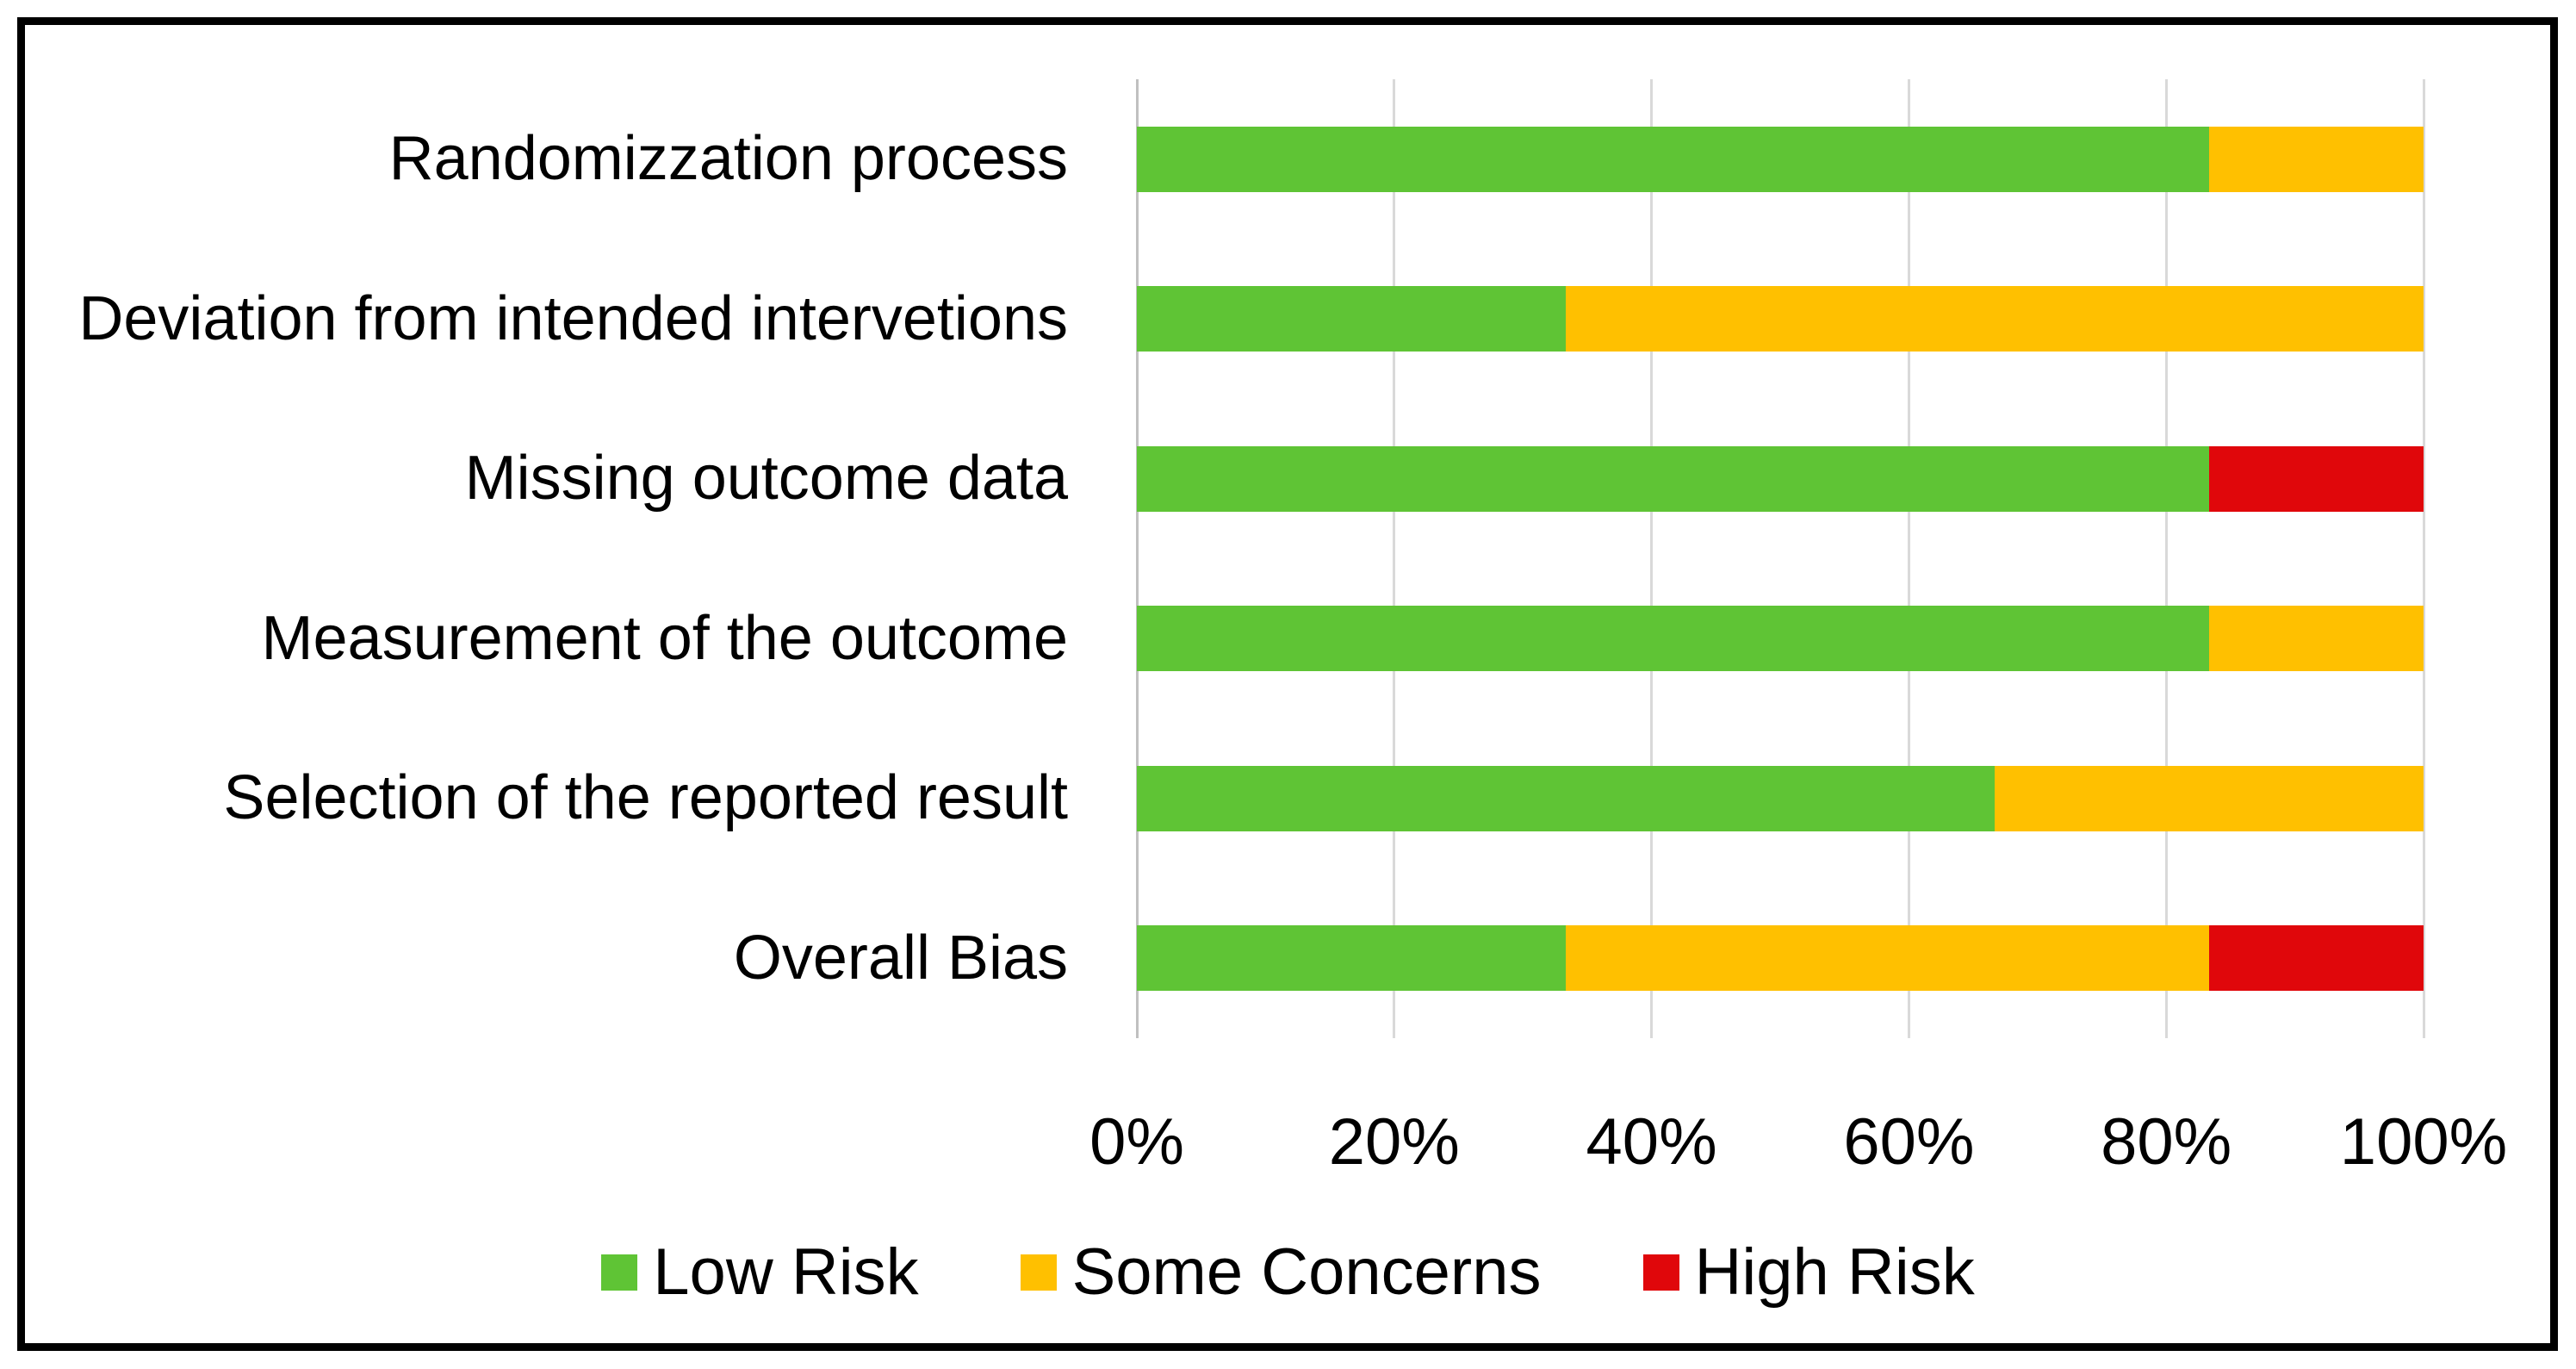 This screenshot has height=1369, width=2576. I want to click on category-label: Measurement of the outcome, so click(665, 638).